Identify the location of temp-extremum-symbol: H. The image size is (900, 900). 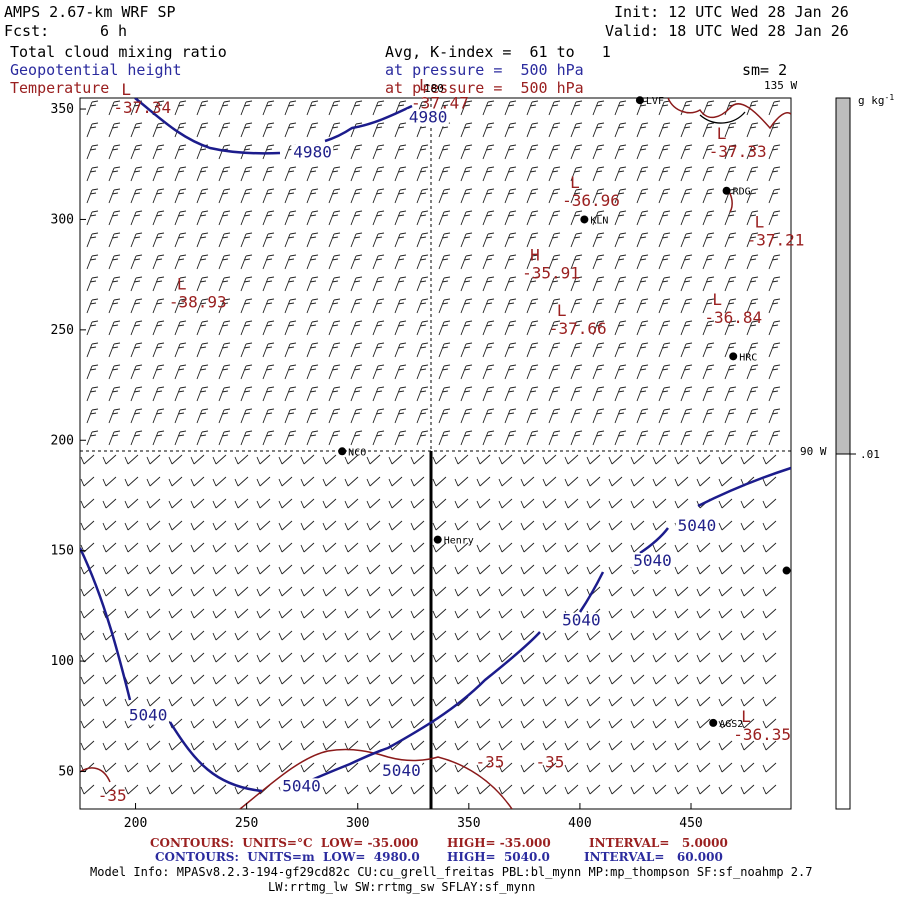
(535, 255).